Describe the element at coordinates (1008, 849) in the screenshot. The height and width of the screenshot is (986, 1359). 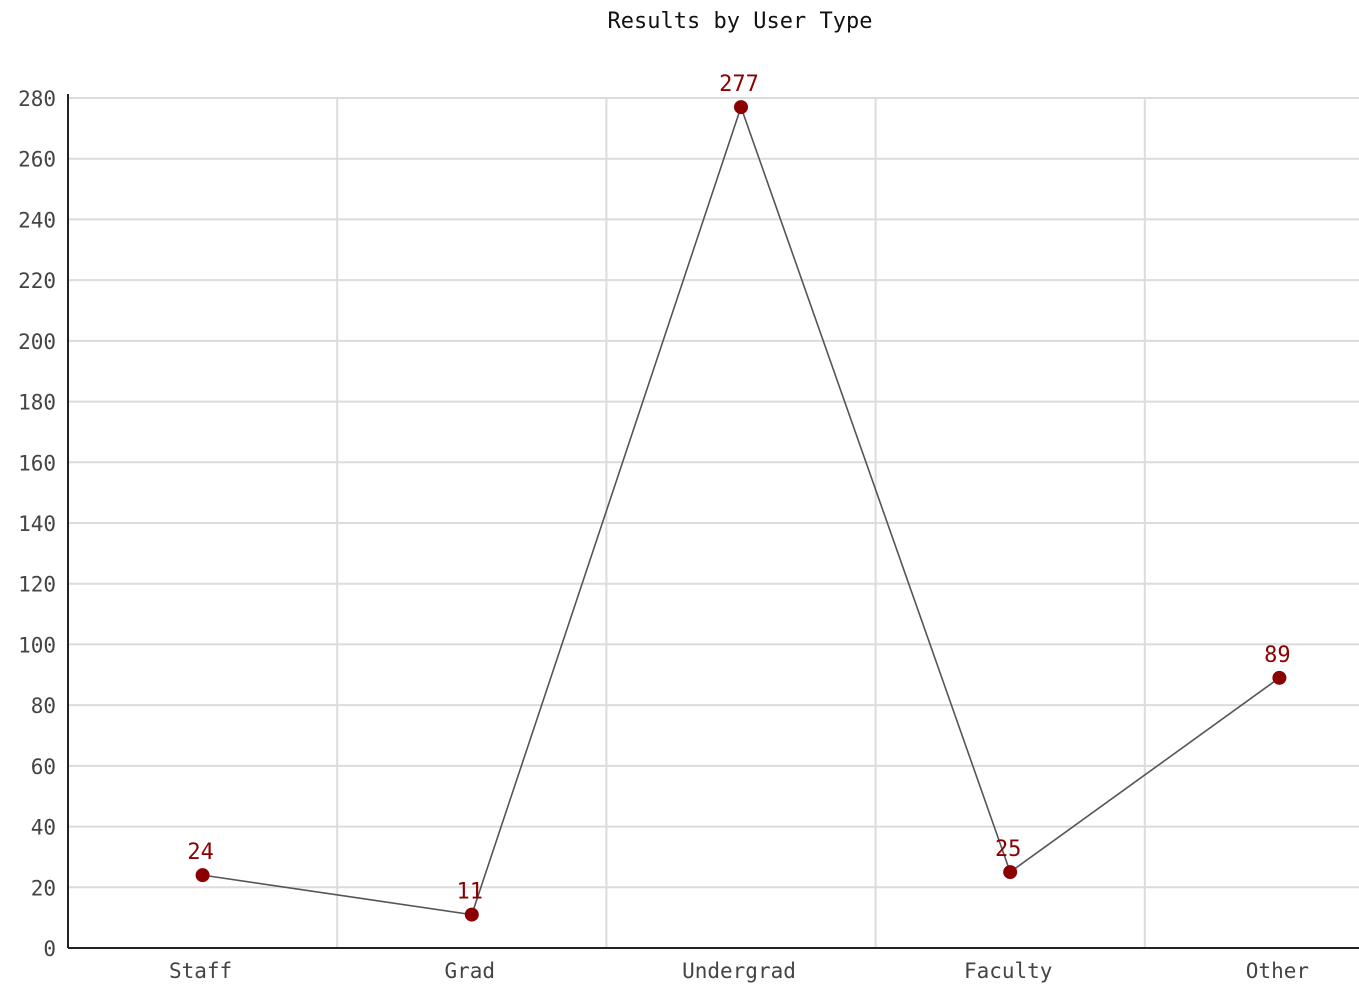
I see `data-label: 25` at that location.